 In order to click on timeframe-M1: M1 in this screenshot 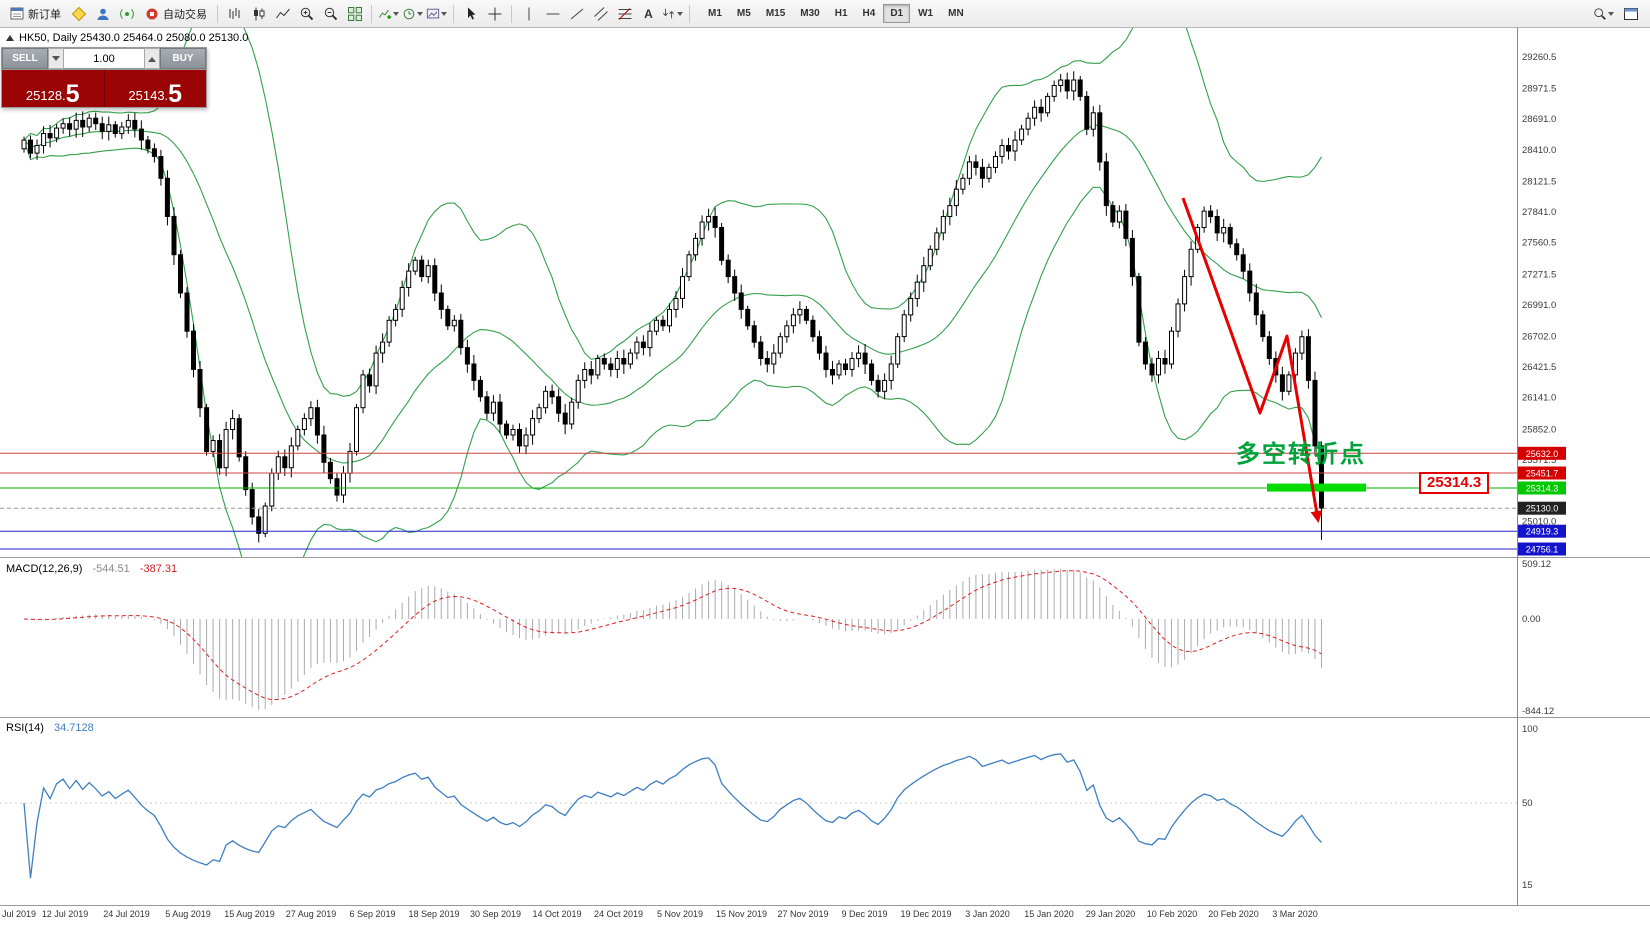, I will do `click(715, 13)`.